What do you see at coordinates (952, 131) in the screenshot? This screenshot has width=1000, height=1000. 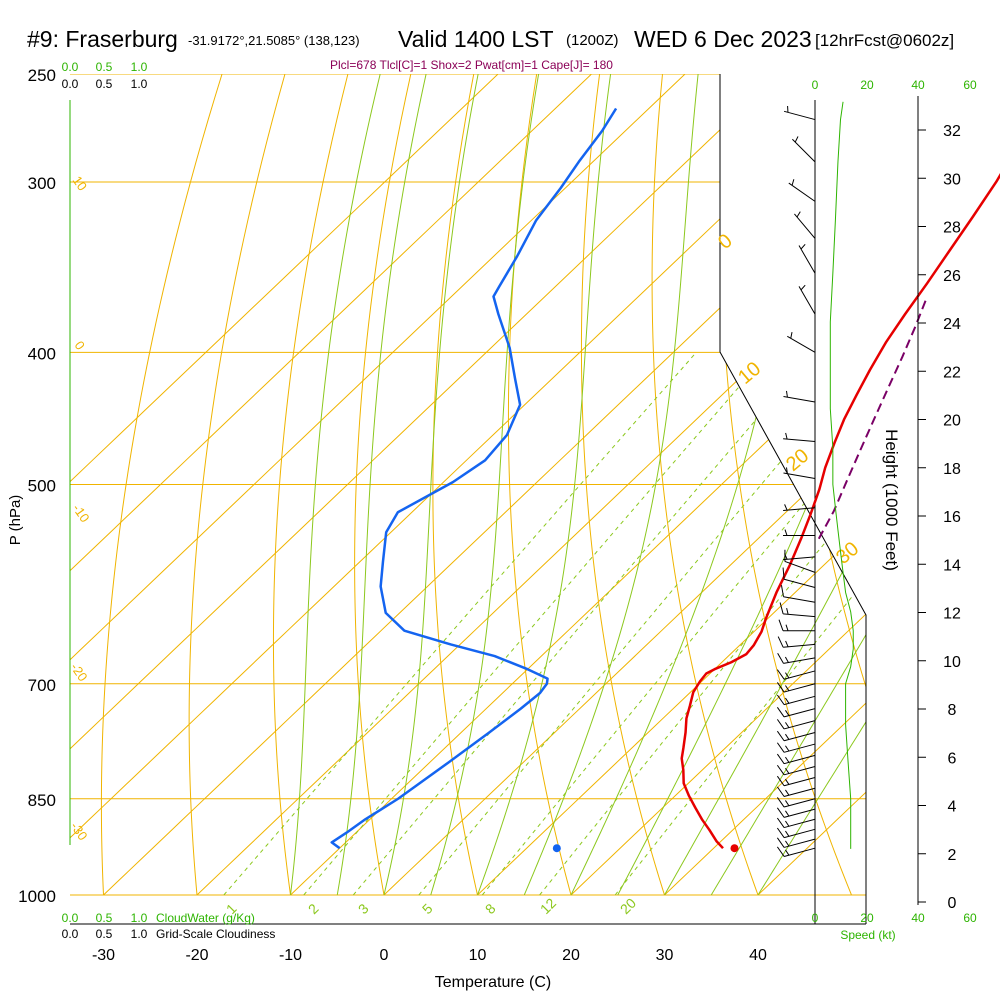 I see `height-tick-32: 32` at bounding box center [952, 131].